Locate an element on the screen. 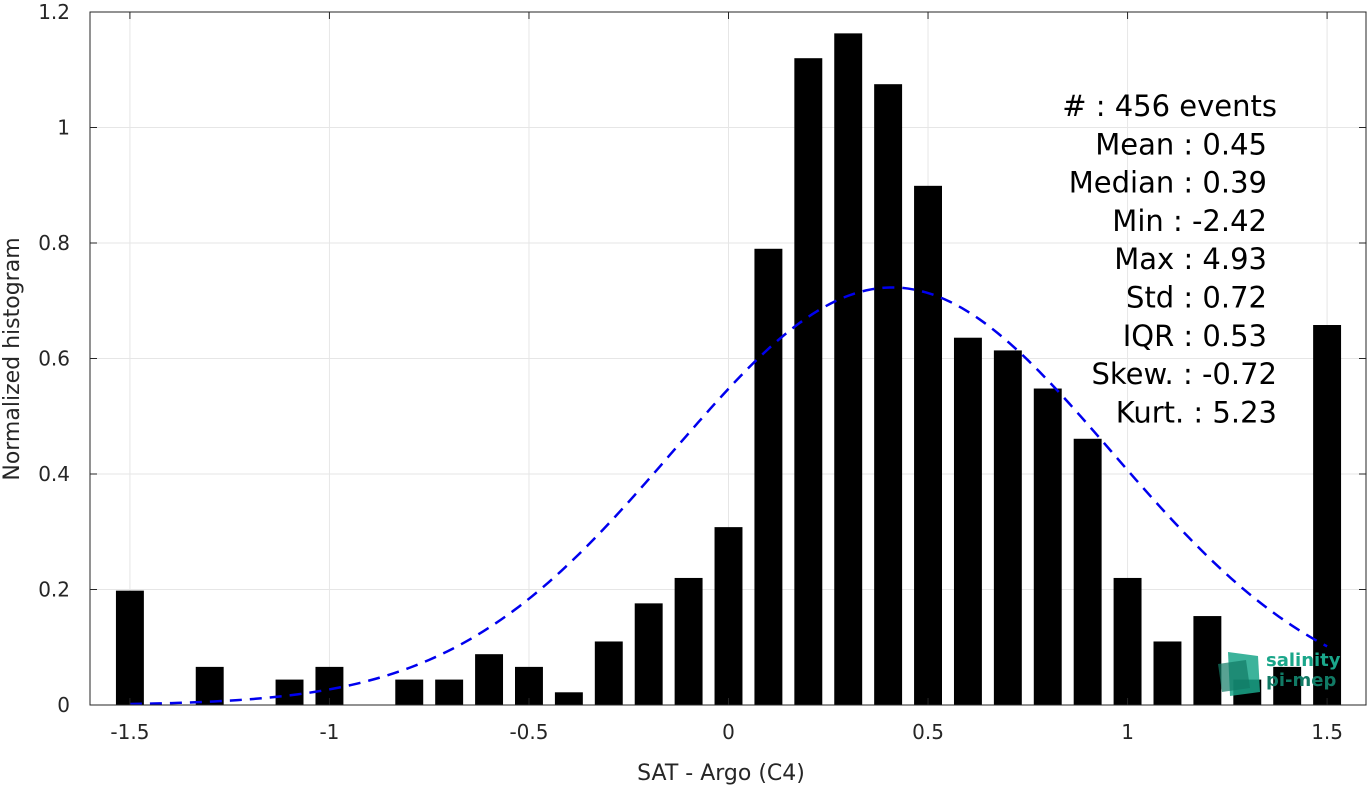 Image resolution: width=1367 pixels, height=787 pixels. x-tick-label: -1 is located at coordinates (329, 732).